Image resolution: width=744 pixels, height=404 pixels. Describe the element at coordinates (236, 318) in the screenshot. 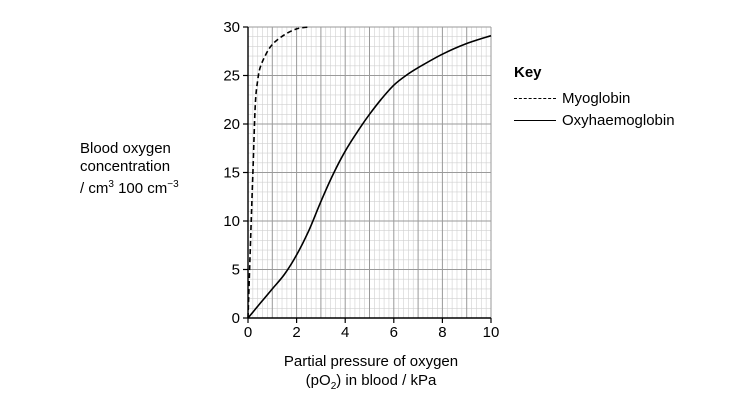

I see `y-tick-label-0: 0` at that location.